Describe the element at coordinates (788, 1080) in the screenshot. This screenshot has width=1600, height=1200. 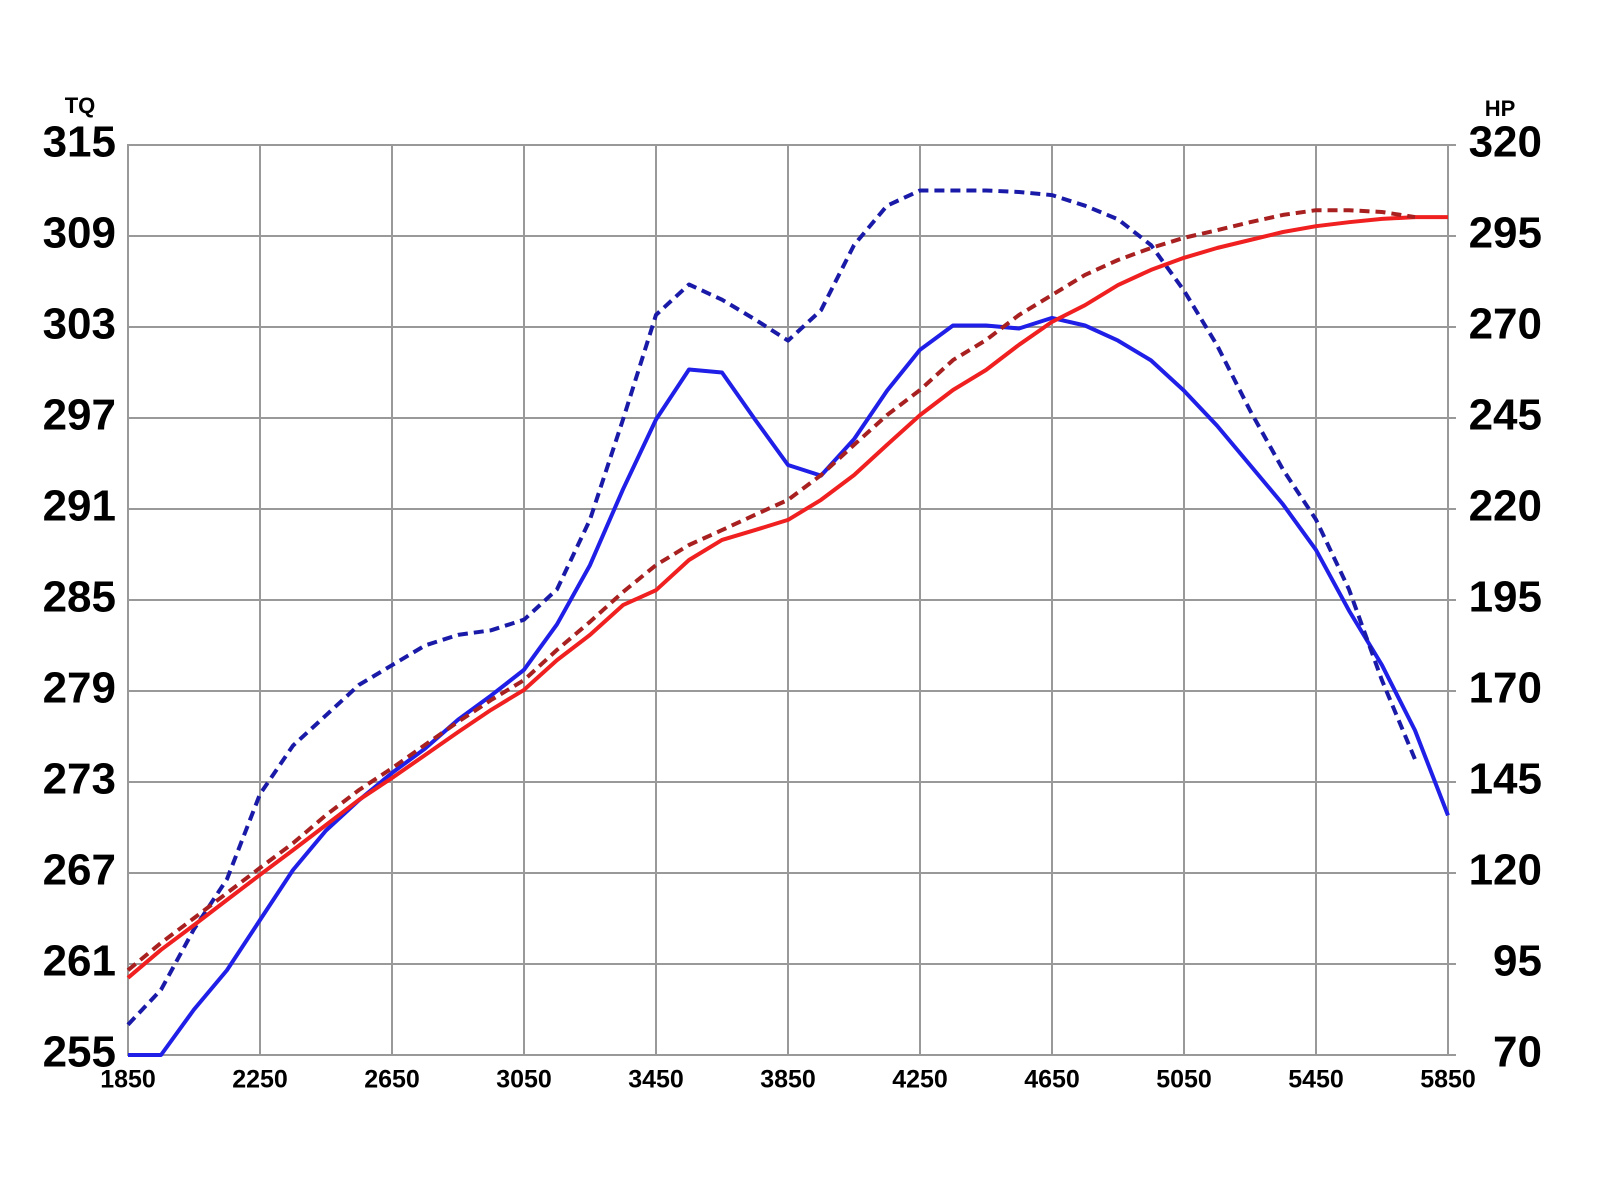
I see `x-tick-label: 3850` at that location.